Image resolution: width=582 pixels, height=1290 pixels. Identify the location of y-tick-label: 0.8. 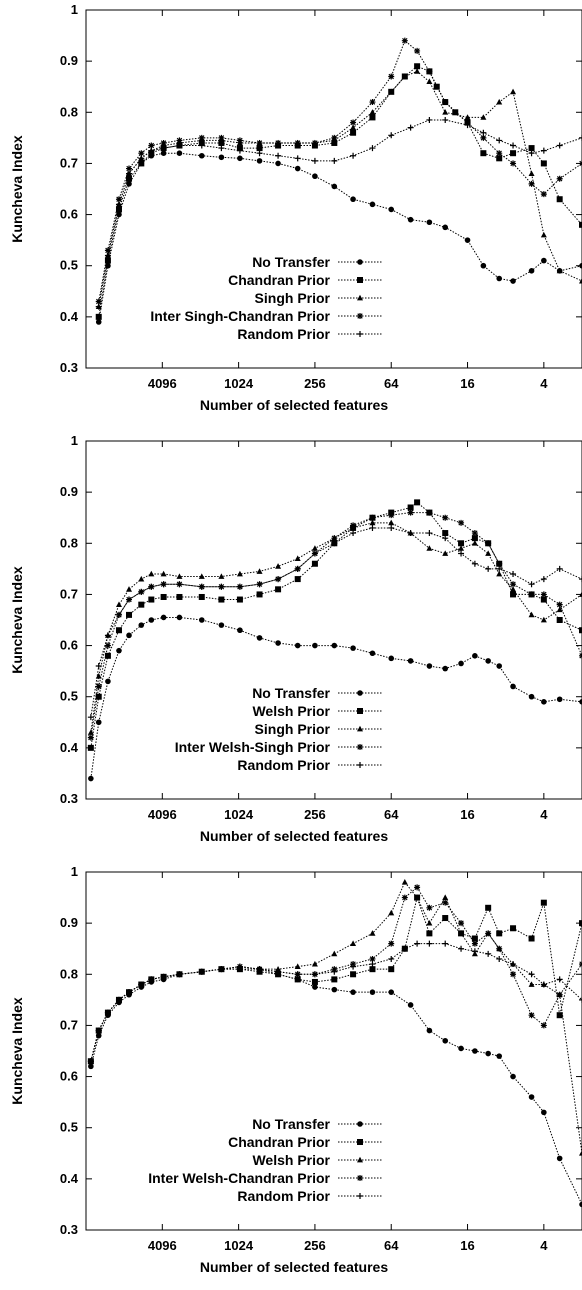
(69, 111).